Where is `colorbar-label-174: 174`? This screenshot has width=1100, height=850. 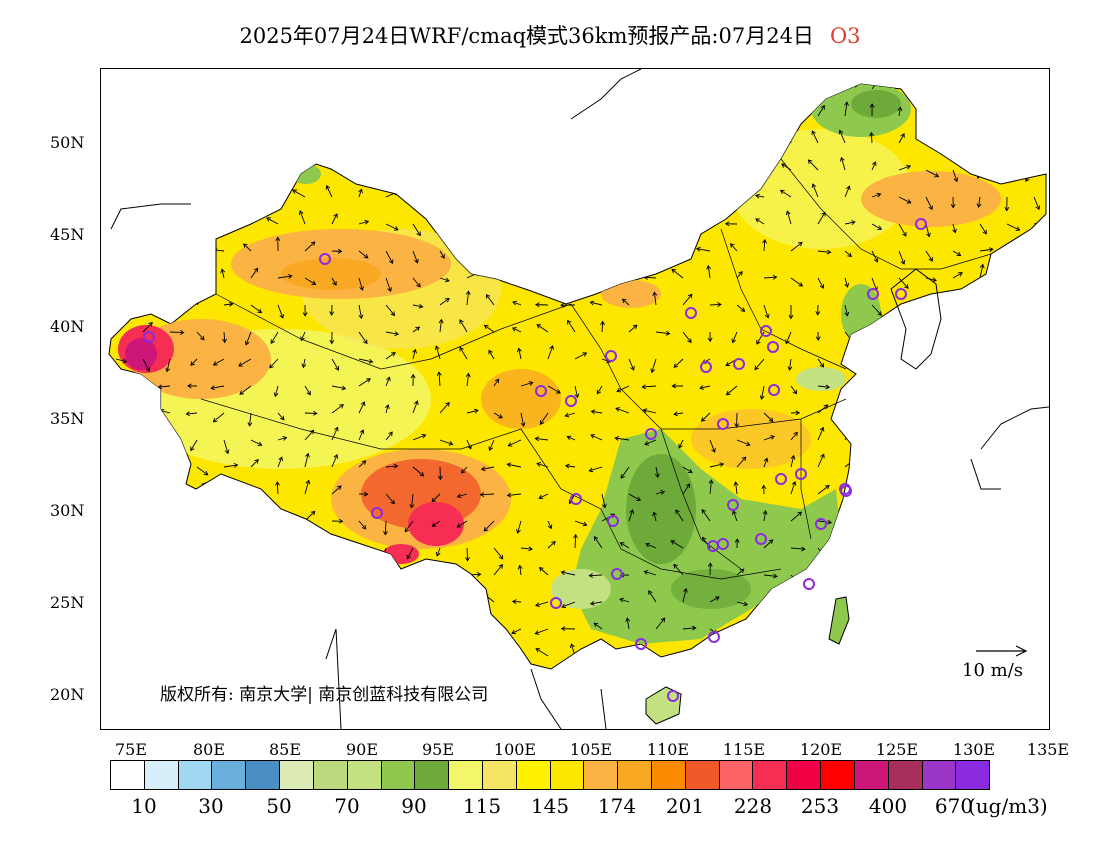
colorbar-label-174: 174 is located at coordinates (617, 806).